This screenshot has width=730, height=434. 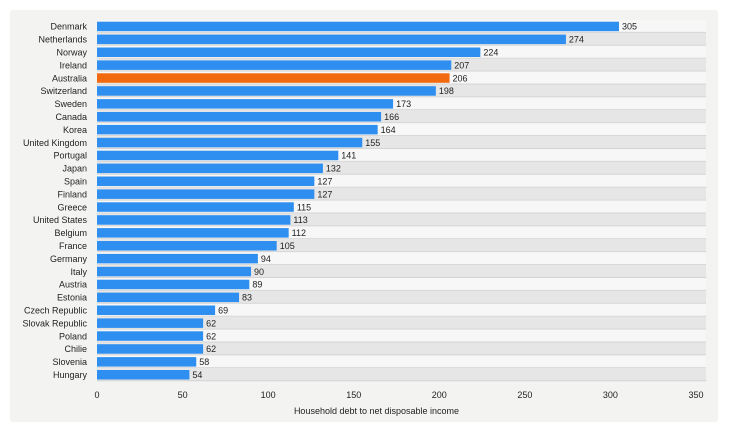 What do you see at coordinates (72, 298) in the screenshot?
I see `category-label: Estonia` at bounding box center [72, 298].